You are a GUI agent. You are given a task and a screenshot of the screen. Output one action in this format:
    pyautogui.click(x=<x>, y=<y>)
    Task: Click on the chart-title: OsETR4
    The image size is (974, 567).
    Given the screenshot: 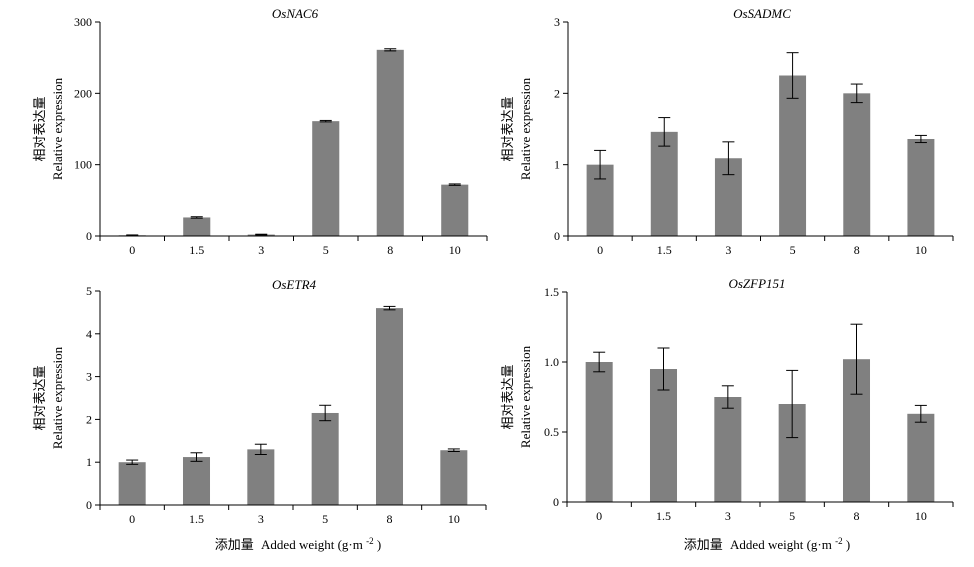 What is the action you would take?
    pyautogui.click(x=294, y=284)
    